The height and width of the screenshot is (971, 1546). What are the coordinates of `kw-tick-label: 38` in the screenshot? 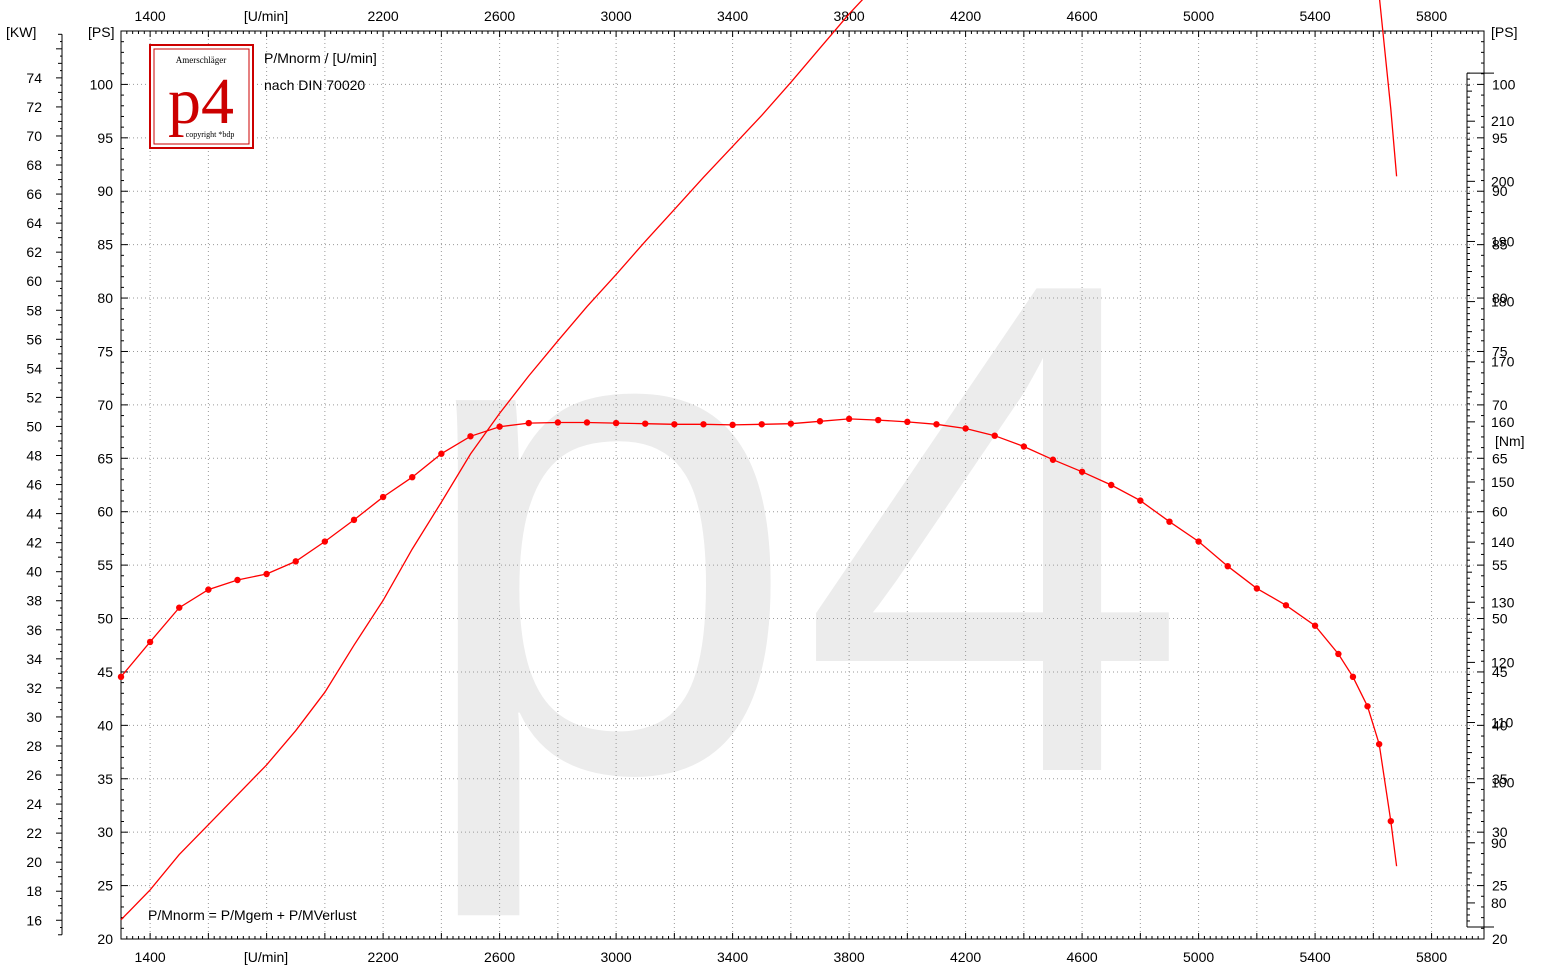 It's located at (34, 601).